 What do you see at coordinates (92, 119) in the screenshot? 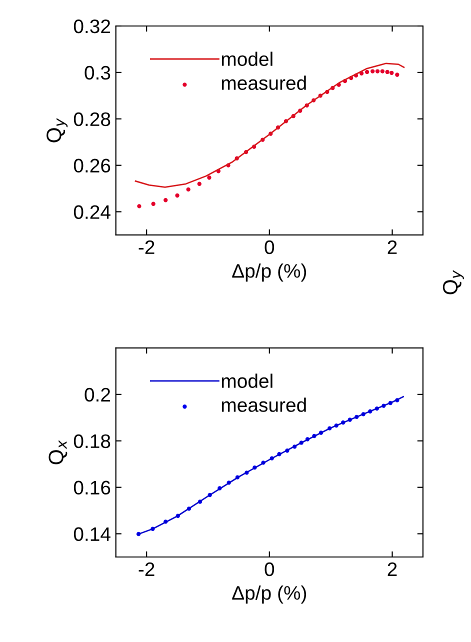
I see `y-tick-label: 0.28` at bounding box center [92, 119].